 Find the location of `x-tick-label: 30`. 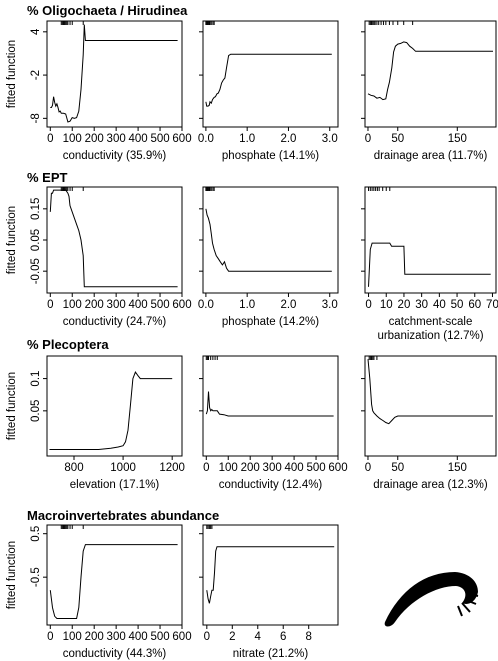

x-tick-label: 30 is located at coordinates (421, 305).